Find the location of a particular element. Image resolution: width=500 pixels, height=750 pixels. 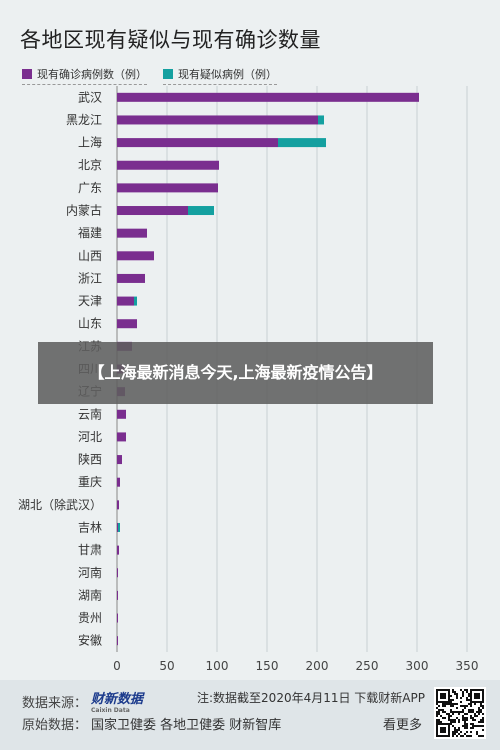

source-label: 数据来源： is located at coordinates (55, 703).